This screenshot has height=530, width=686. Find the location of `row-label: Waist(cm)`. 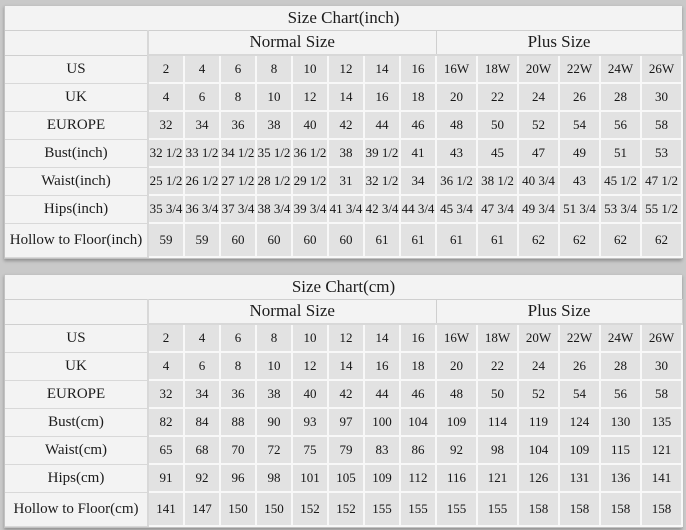

row-label: Waist(cm) is located at coordinates (77, 450).